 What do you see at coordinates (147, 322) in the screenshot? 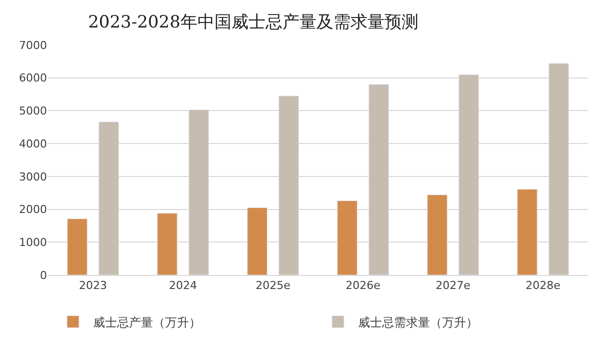
I see `legend-label: 威士忌产量（万升）` at bounding box center [147, 322].